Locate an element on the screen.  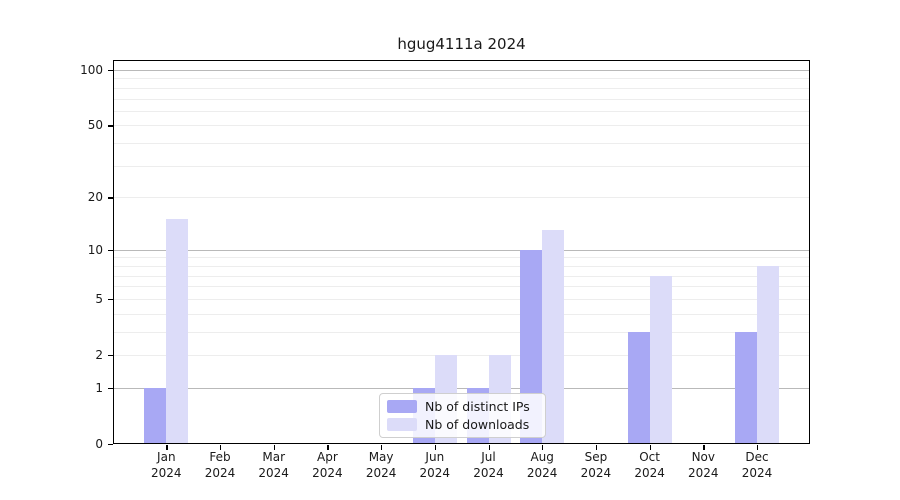
legend-swatch-downloads is located at coordinates (402, 424).